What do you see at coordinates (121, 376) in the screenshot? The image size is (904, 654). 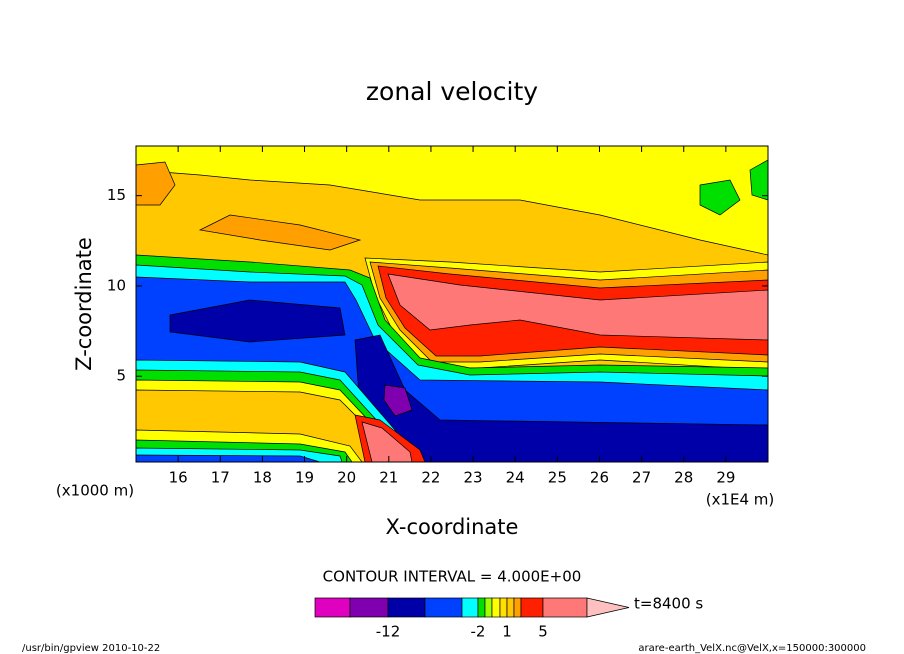 I see `y-tick-label: 5` at bounding box center [121, 376].